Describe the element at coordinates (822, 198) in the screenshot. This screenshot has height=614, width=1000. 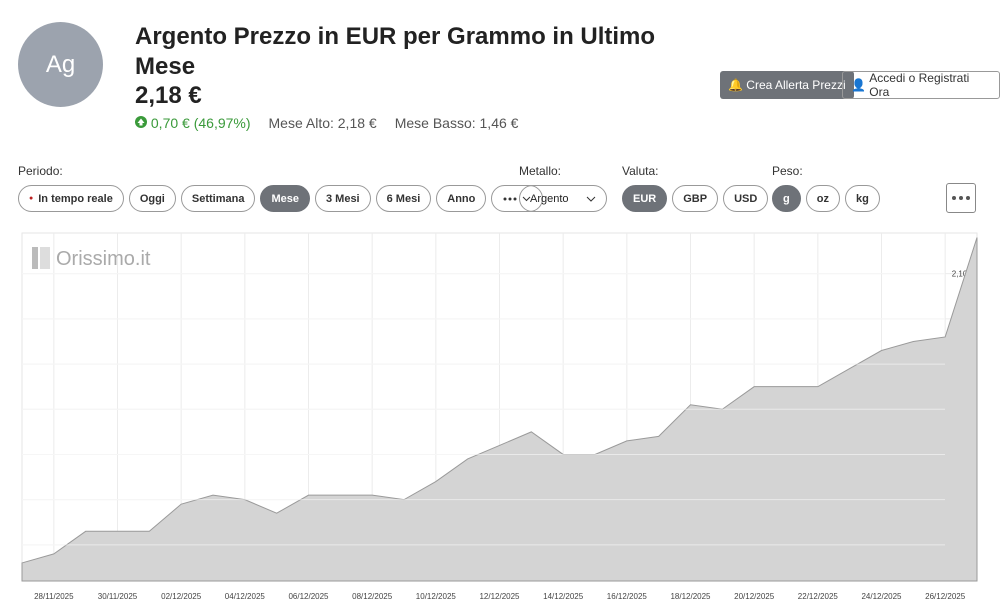
I see `filter-pill: oz` at that location.